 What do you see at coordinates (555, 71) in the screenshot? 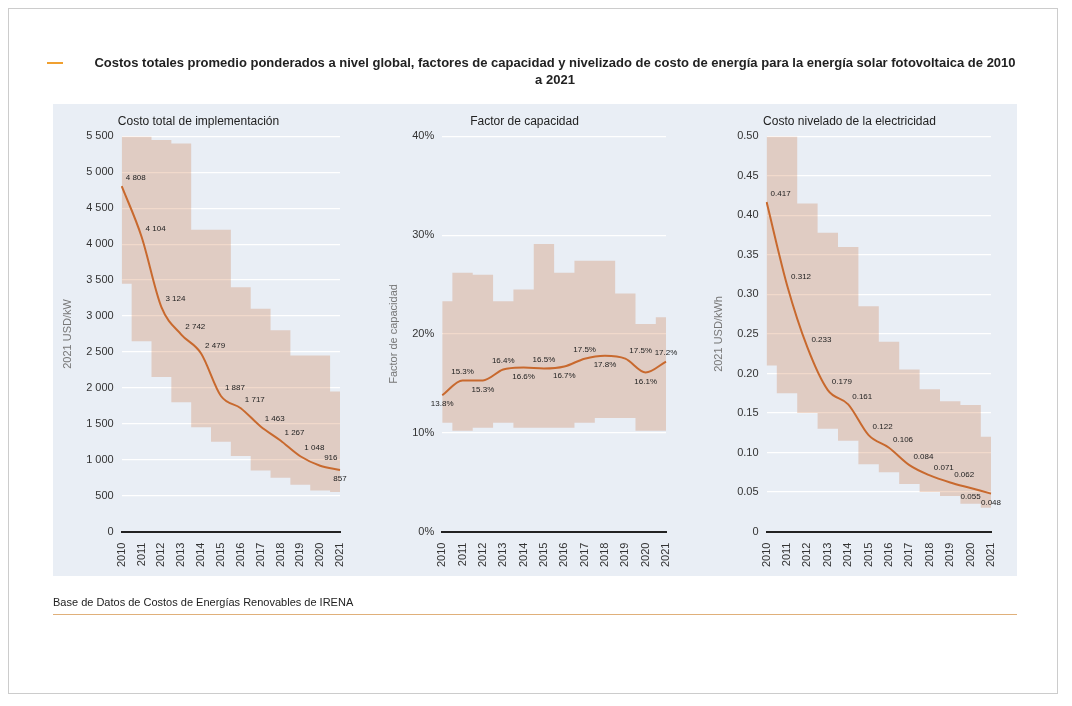
I see `text: Costos totales promedio ponderados a nivel global, factores de capacidad y nivelizado de costo de energía para la energía solar fotovoltaica de 2010 a 2021` at bounding box center [555, 71].